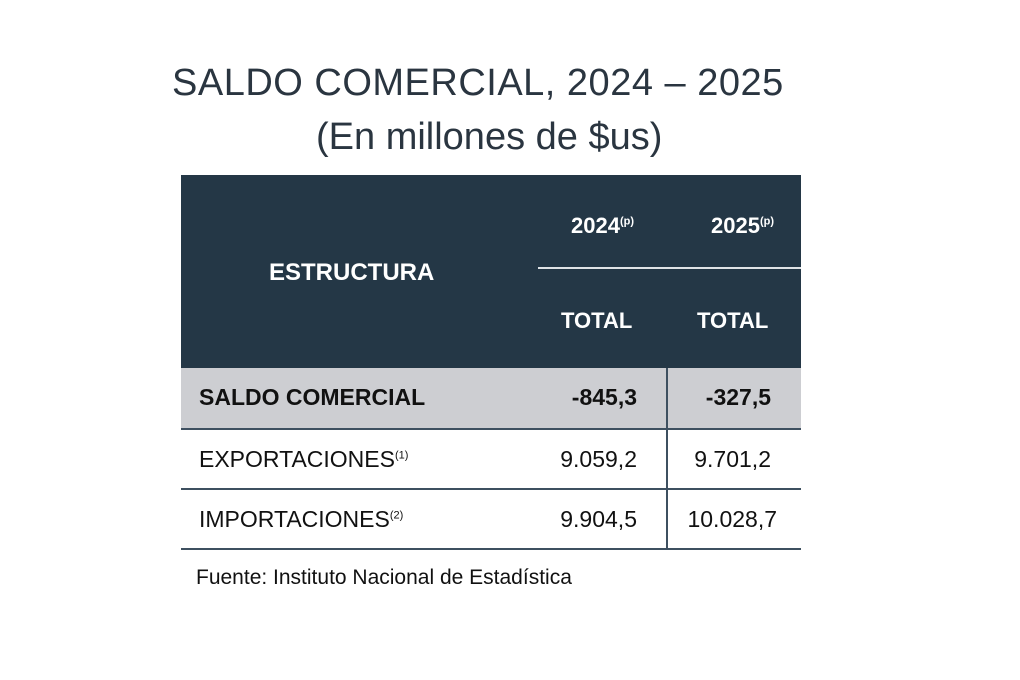 The image size is (1020, 680). Describe the element at coordinates (732, 519) in the screenshot. I see `value-2025: 10.028,7` at that location.